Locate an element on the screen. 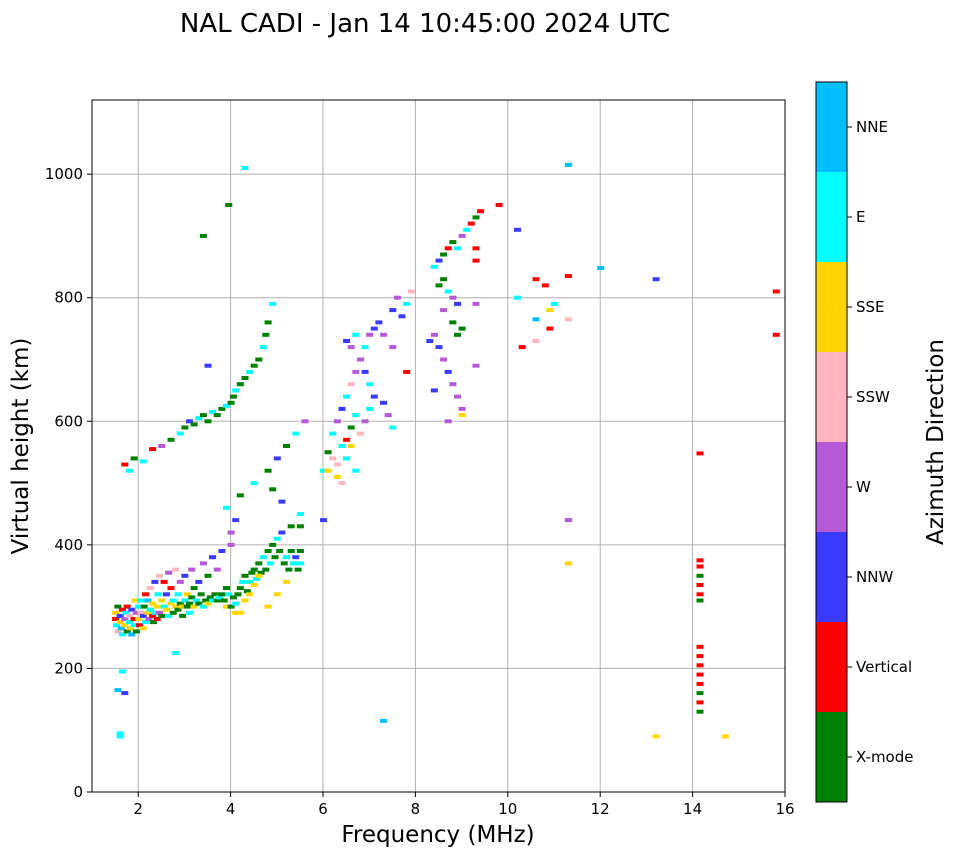  y-axis-label: Virtual height (km) is located at coordinates (21, 446).